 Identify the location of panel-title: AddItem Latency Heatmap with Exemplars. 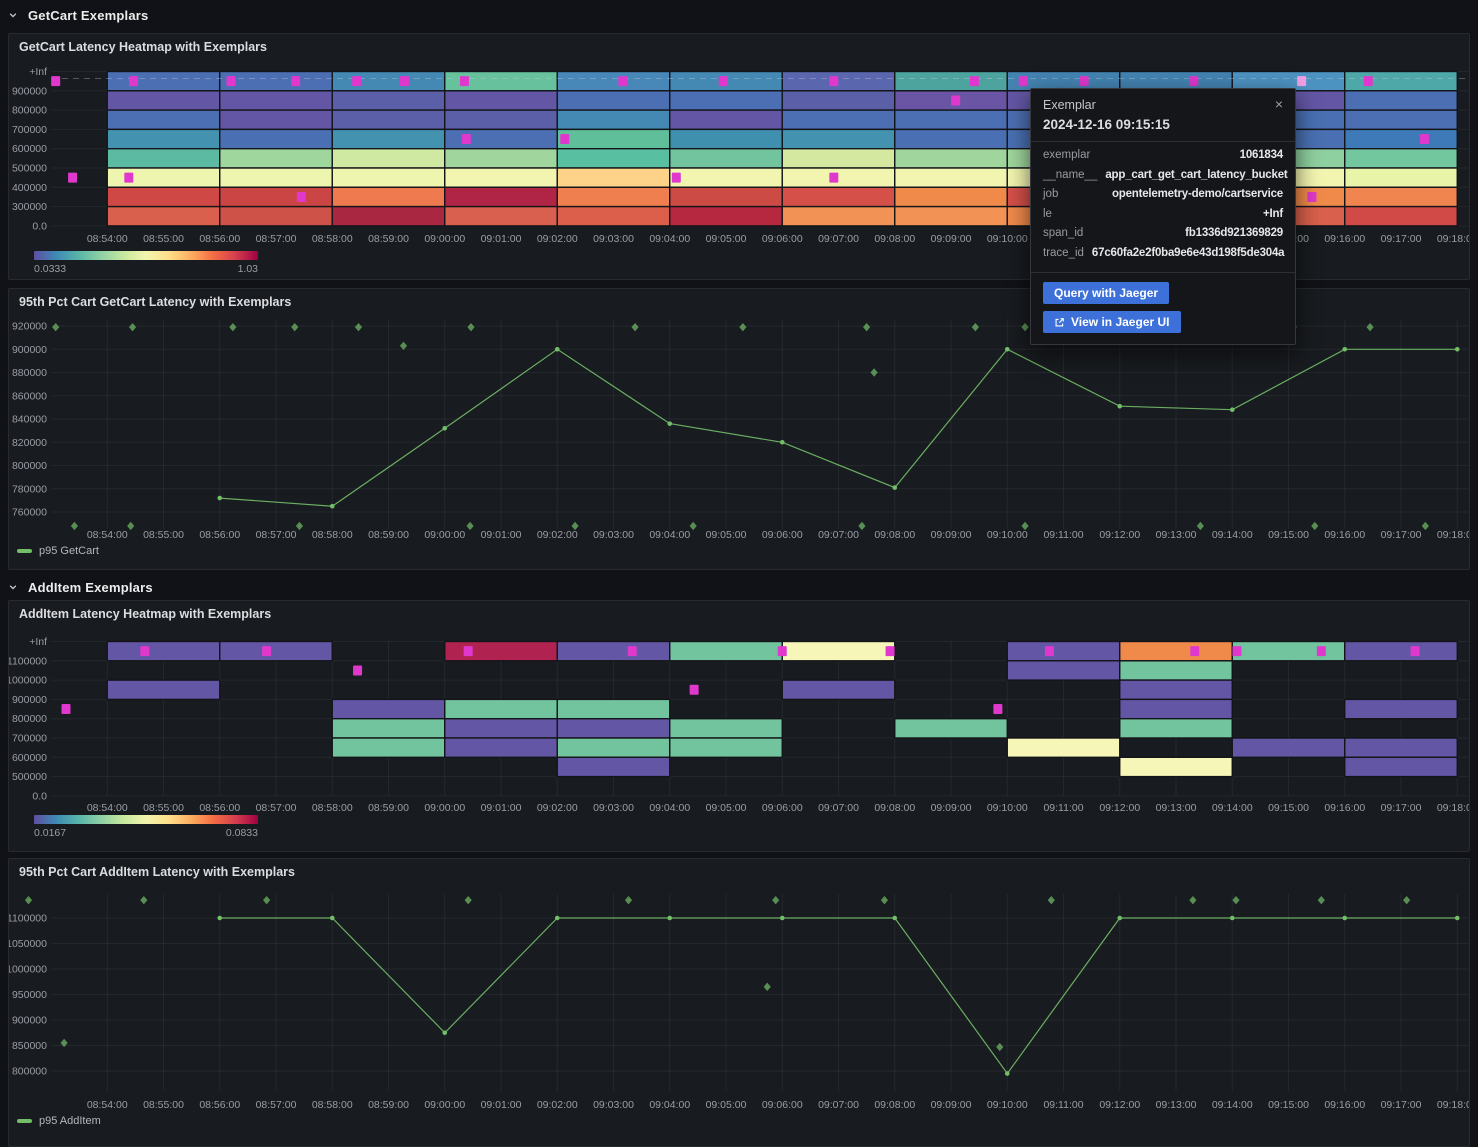
(145, 614).